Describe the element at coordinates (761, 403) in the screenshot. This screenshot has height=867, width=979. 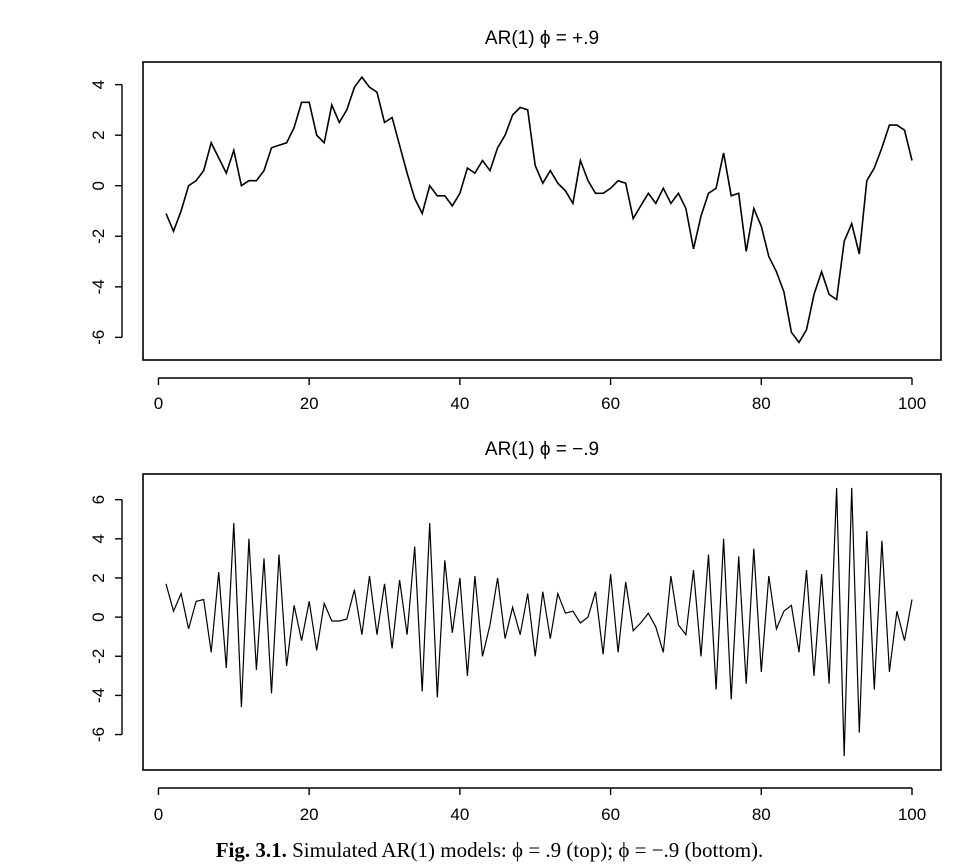
I see `panel-top-x-tick-label: 80` at that location.